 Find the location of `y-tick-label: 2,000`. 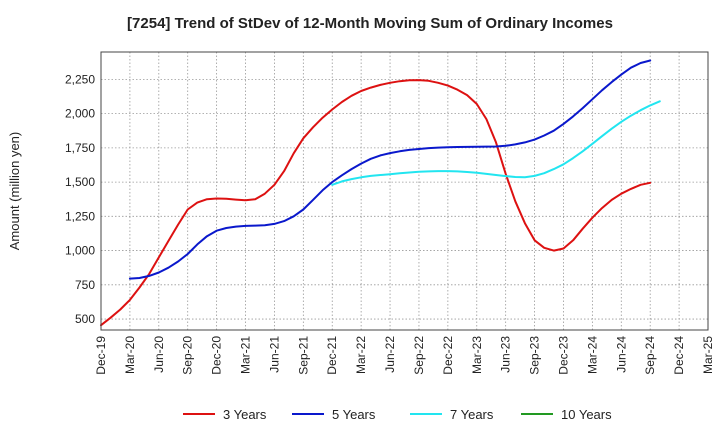

y-tick-label: 2,000 is located at coordinates (80, 114).